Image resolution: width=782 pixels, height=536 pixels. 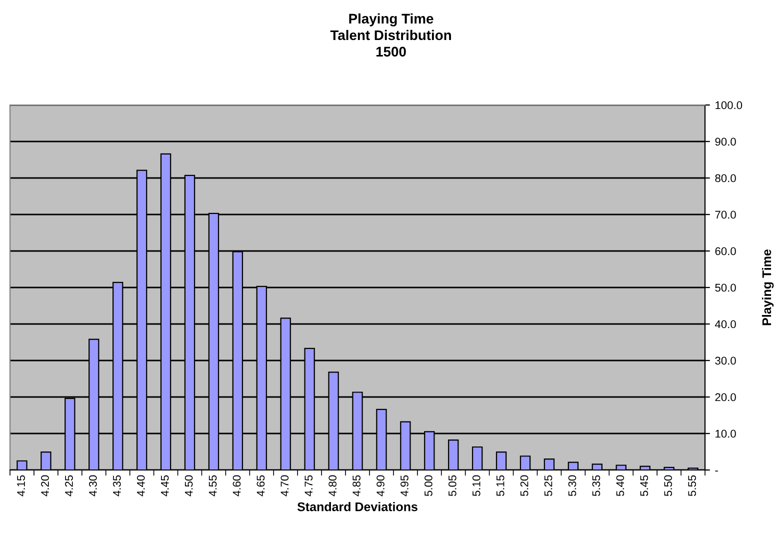 I want to click on y-tick-label: 50.0, so click(x=725, y=288).